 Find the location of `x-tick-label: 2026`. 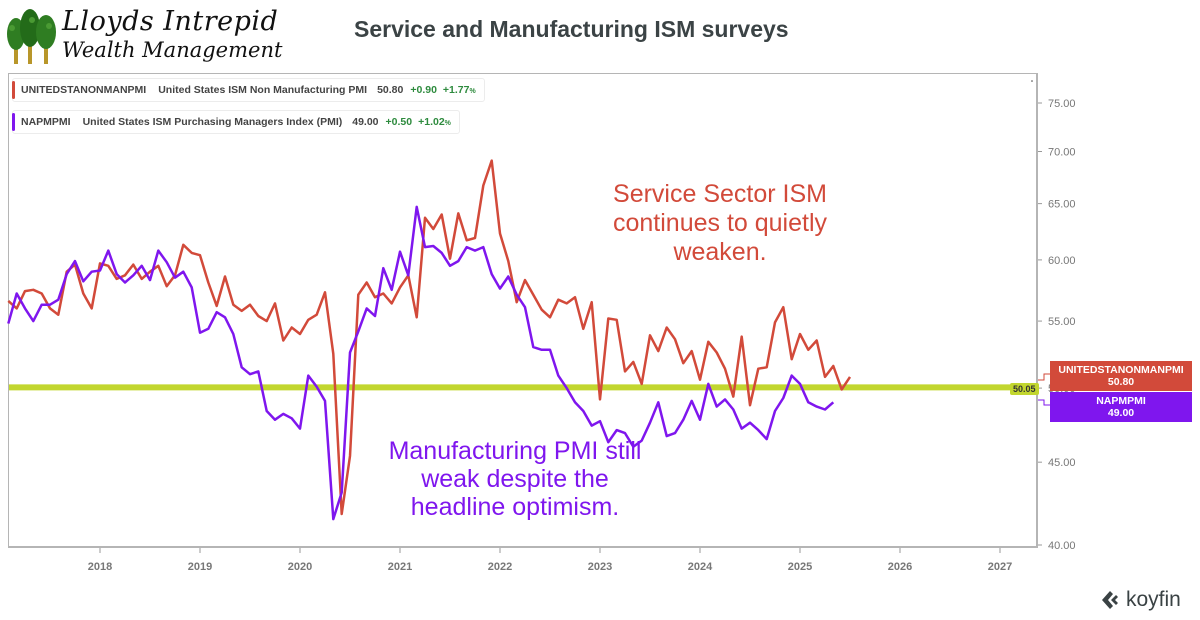

x-tick-label: 2026 is located at coordinates (900, 567).